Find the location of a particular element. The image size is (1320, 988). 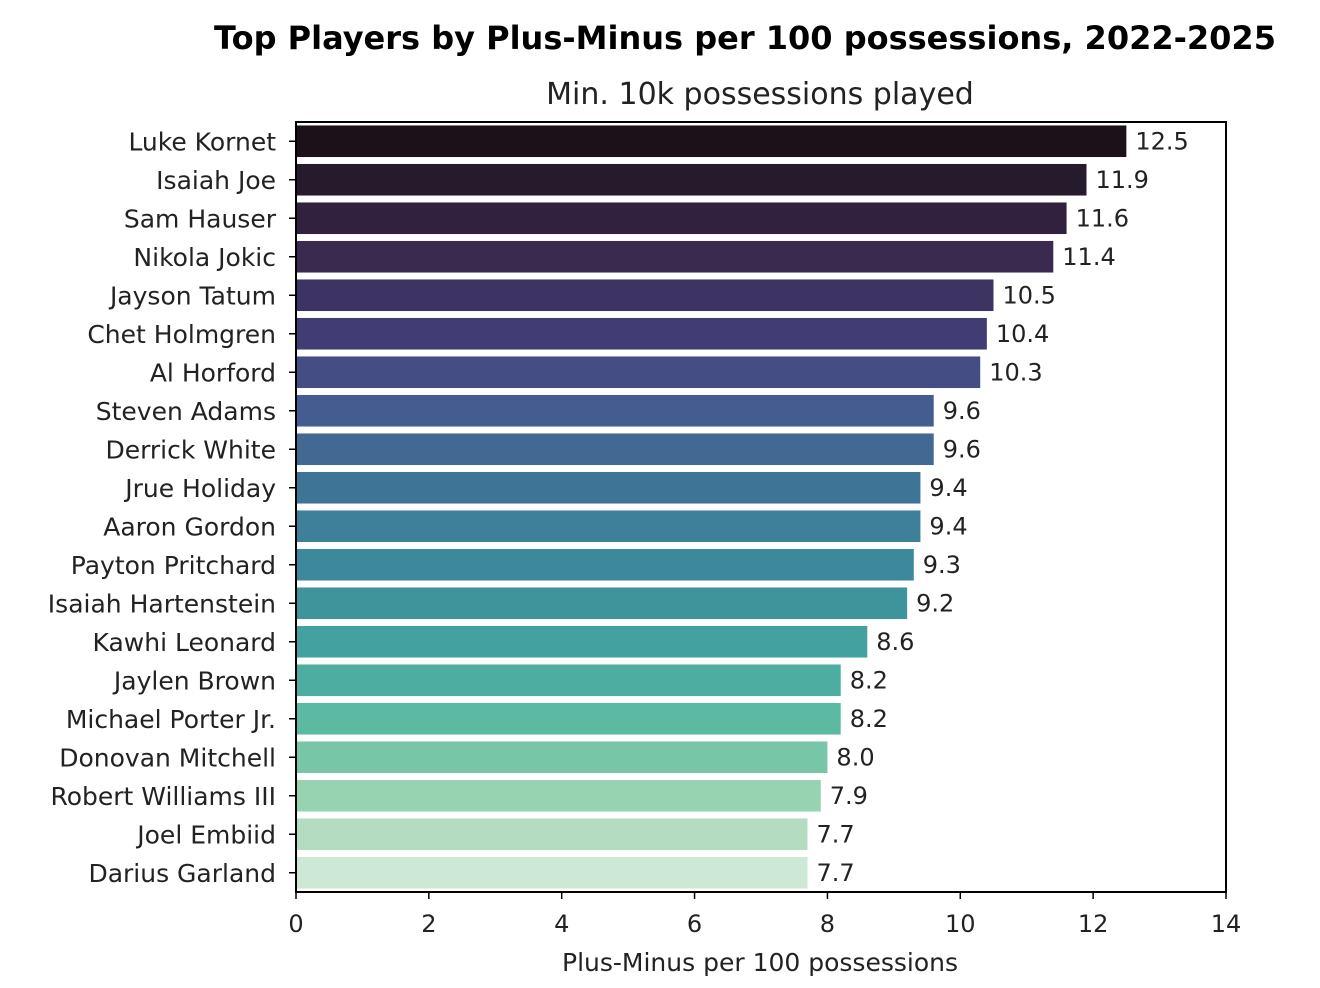

value-label: 12.5 is located at coordinates (1161, 141).